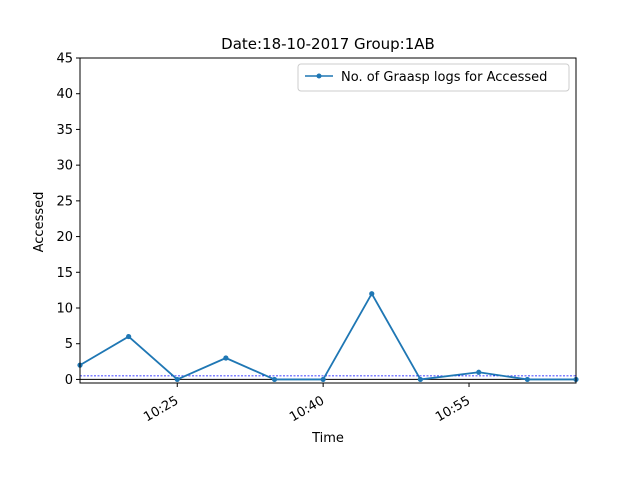  What do you see at coordinates (68, 220) in the screenshot?
I see `y-axis: 0 5 10 15 20 25 30 35 40 45` at bounding box center [68, 220].